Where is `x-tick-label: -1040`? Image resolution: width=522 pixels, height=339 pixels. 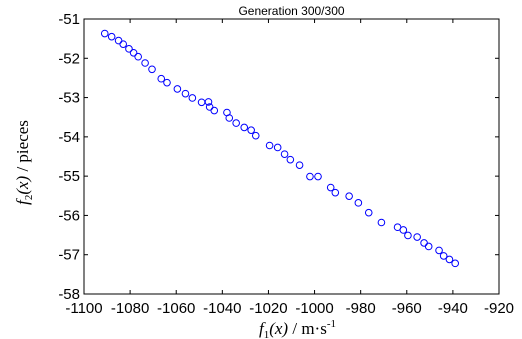 x-tick-label: -1040 is located at coordinates (222, 308).